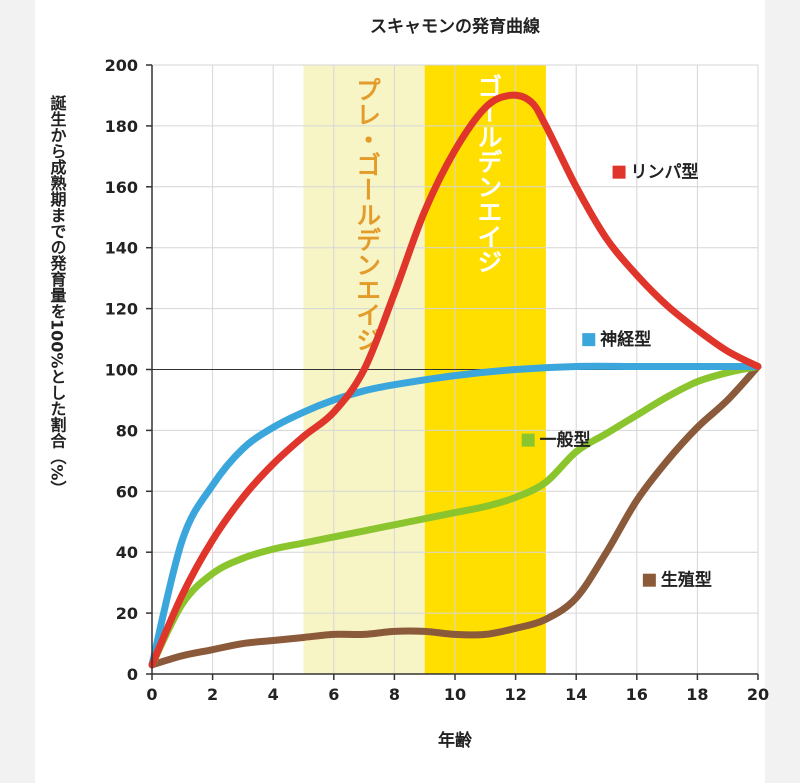 This screenshot has width=800, height=783. Describe the element at coordinates (697, 694) in the screenshot. I see `x-tick-label: 18` at that location.